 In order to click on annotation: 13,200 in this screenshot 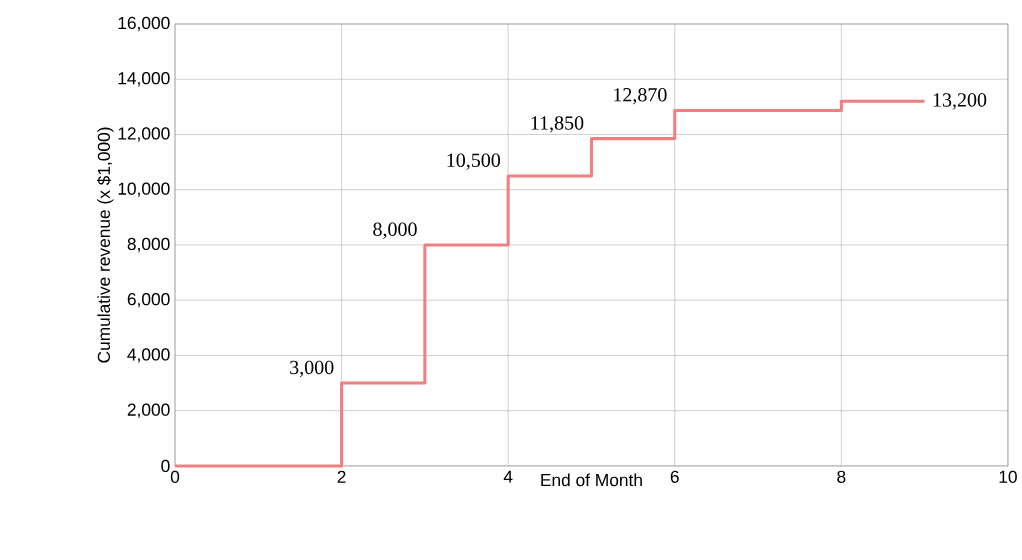, I will do `click(960, 101)`.